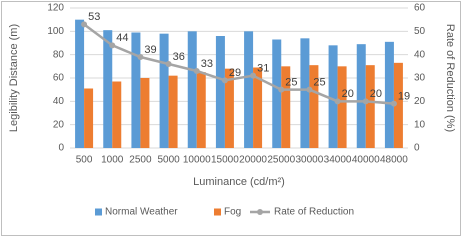 This screenshot has width=462, height=242. What do you see at coordinates (55, 31) in the screenshot?
I see `y-tick-label: 100` at bounding box center [55, 31].